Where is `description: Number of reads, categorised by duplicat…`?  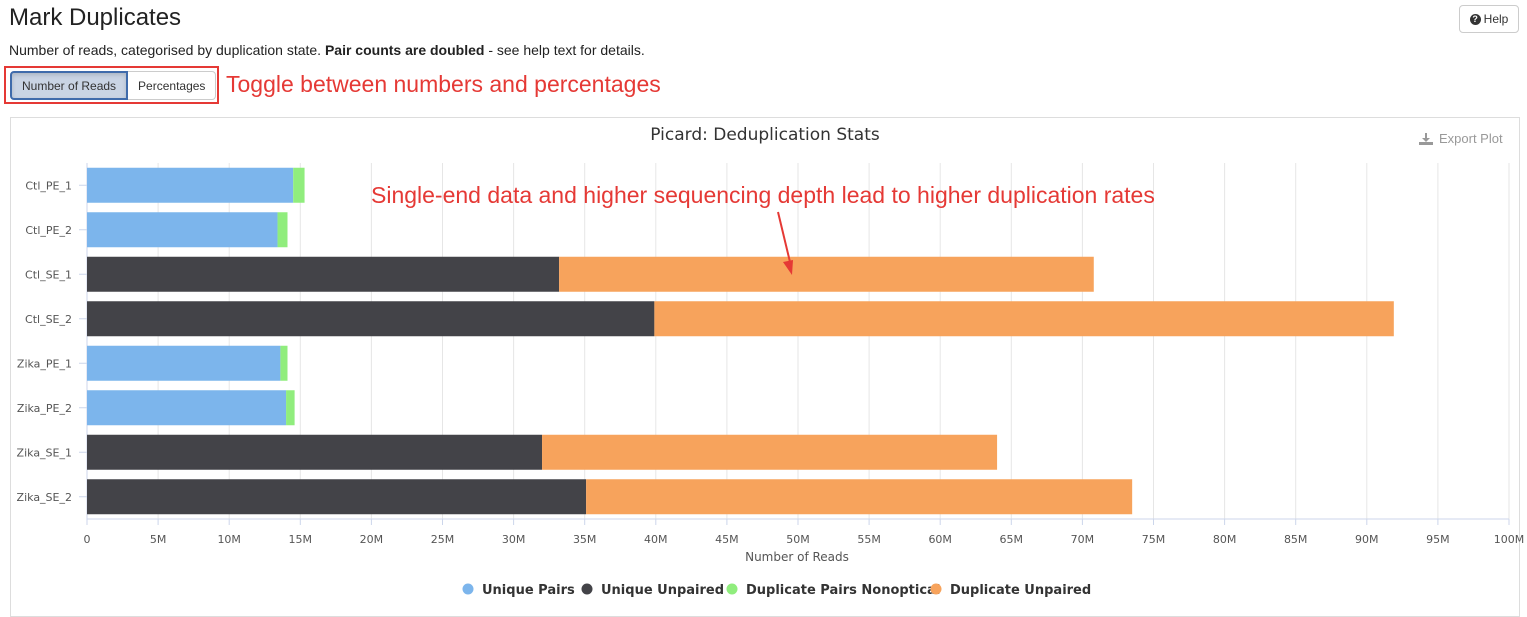
description: Number of reads, categorised by duplicat… is located at coordinates (327, 50).